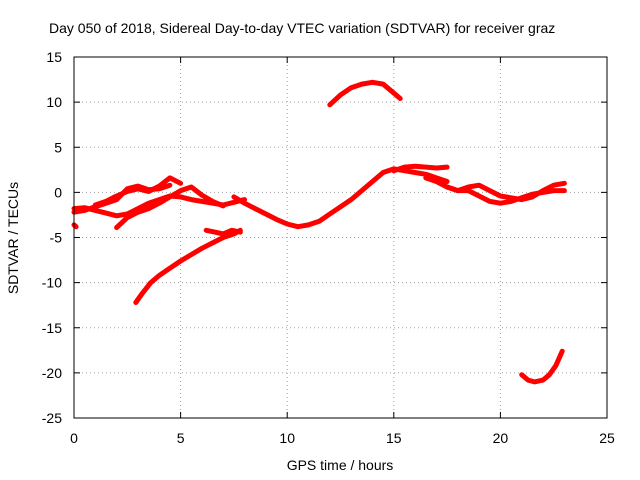 Image resolution: width=640 pixels, height=480 pixels. What do you see at coordinates (52, 373) in the screenshot?
I see `y-tick-label: -20` at bounding box center [52, 373].